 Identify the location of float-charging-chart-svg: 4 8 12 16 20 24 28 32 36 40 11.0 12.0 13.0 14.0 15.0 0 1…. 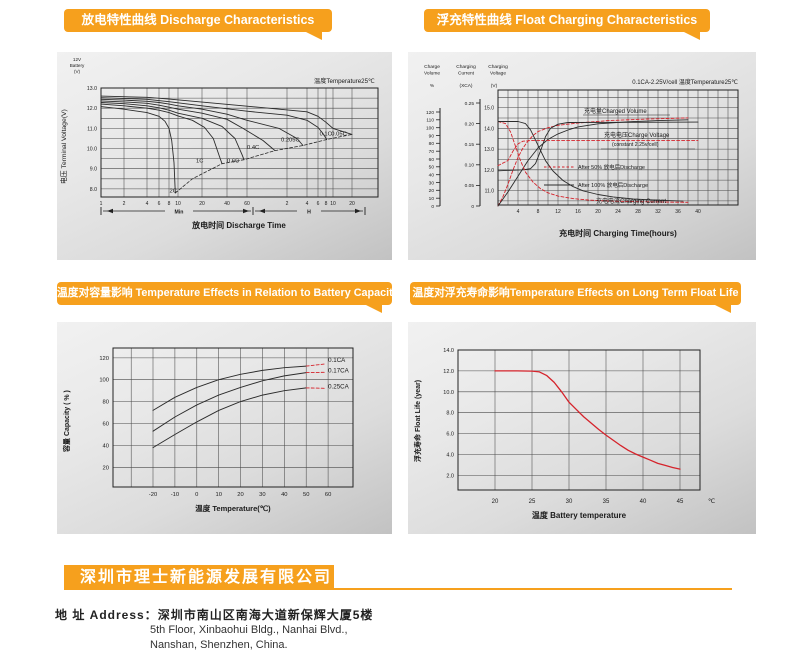
(581, 151).